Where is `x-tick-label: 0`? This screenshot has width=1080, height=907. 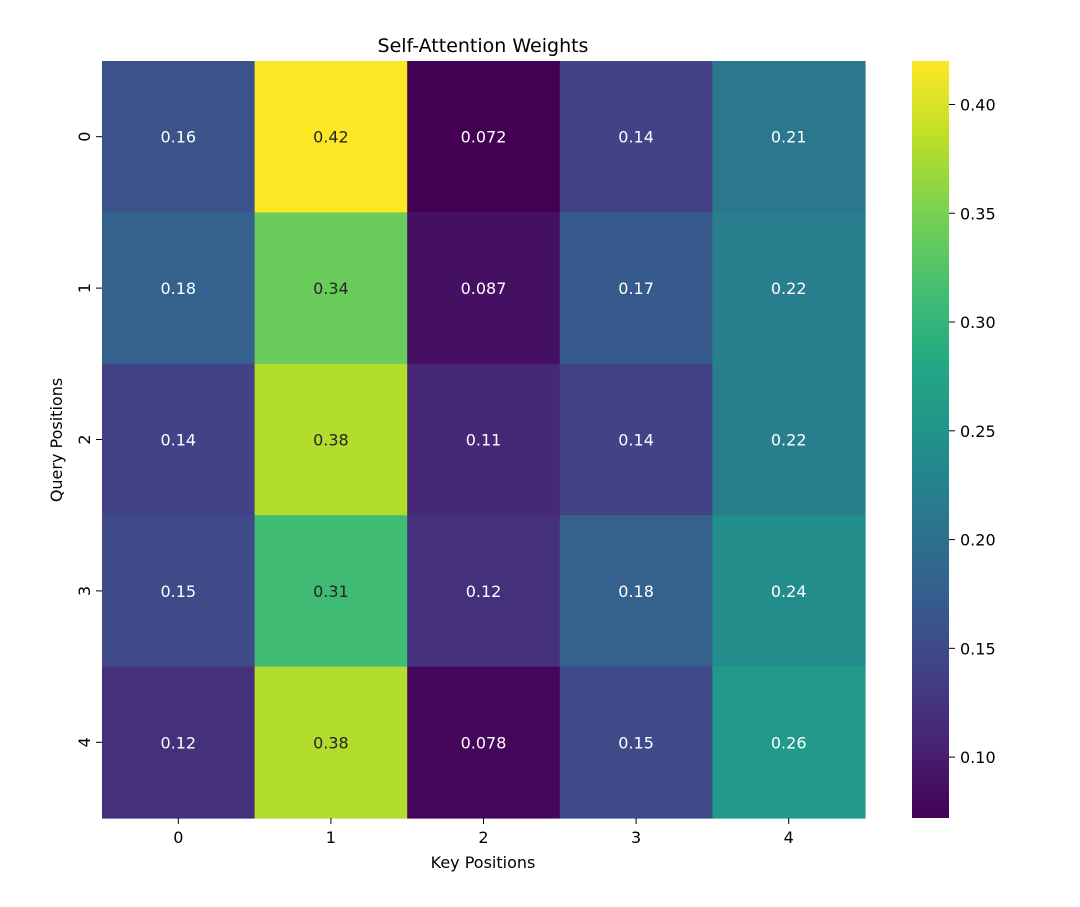 x-tick-label: 0 is located at coordinates (178, 837).